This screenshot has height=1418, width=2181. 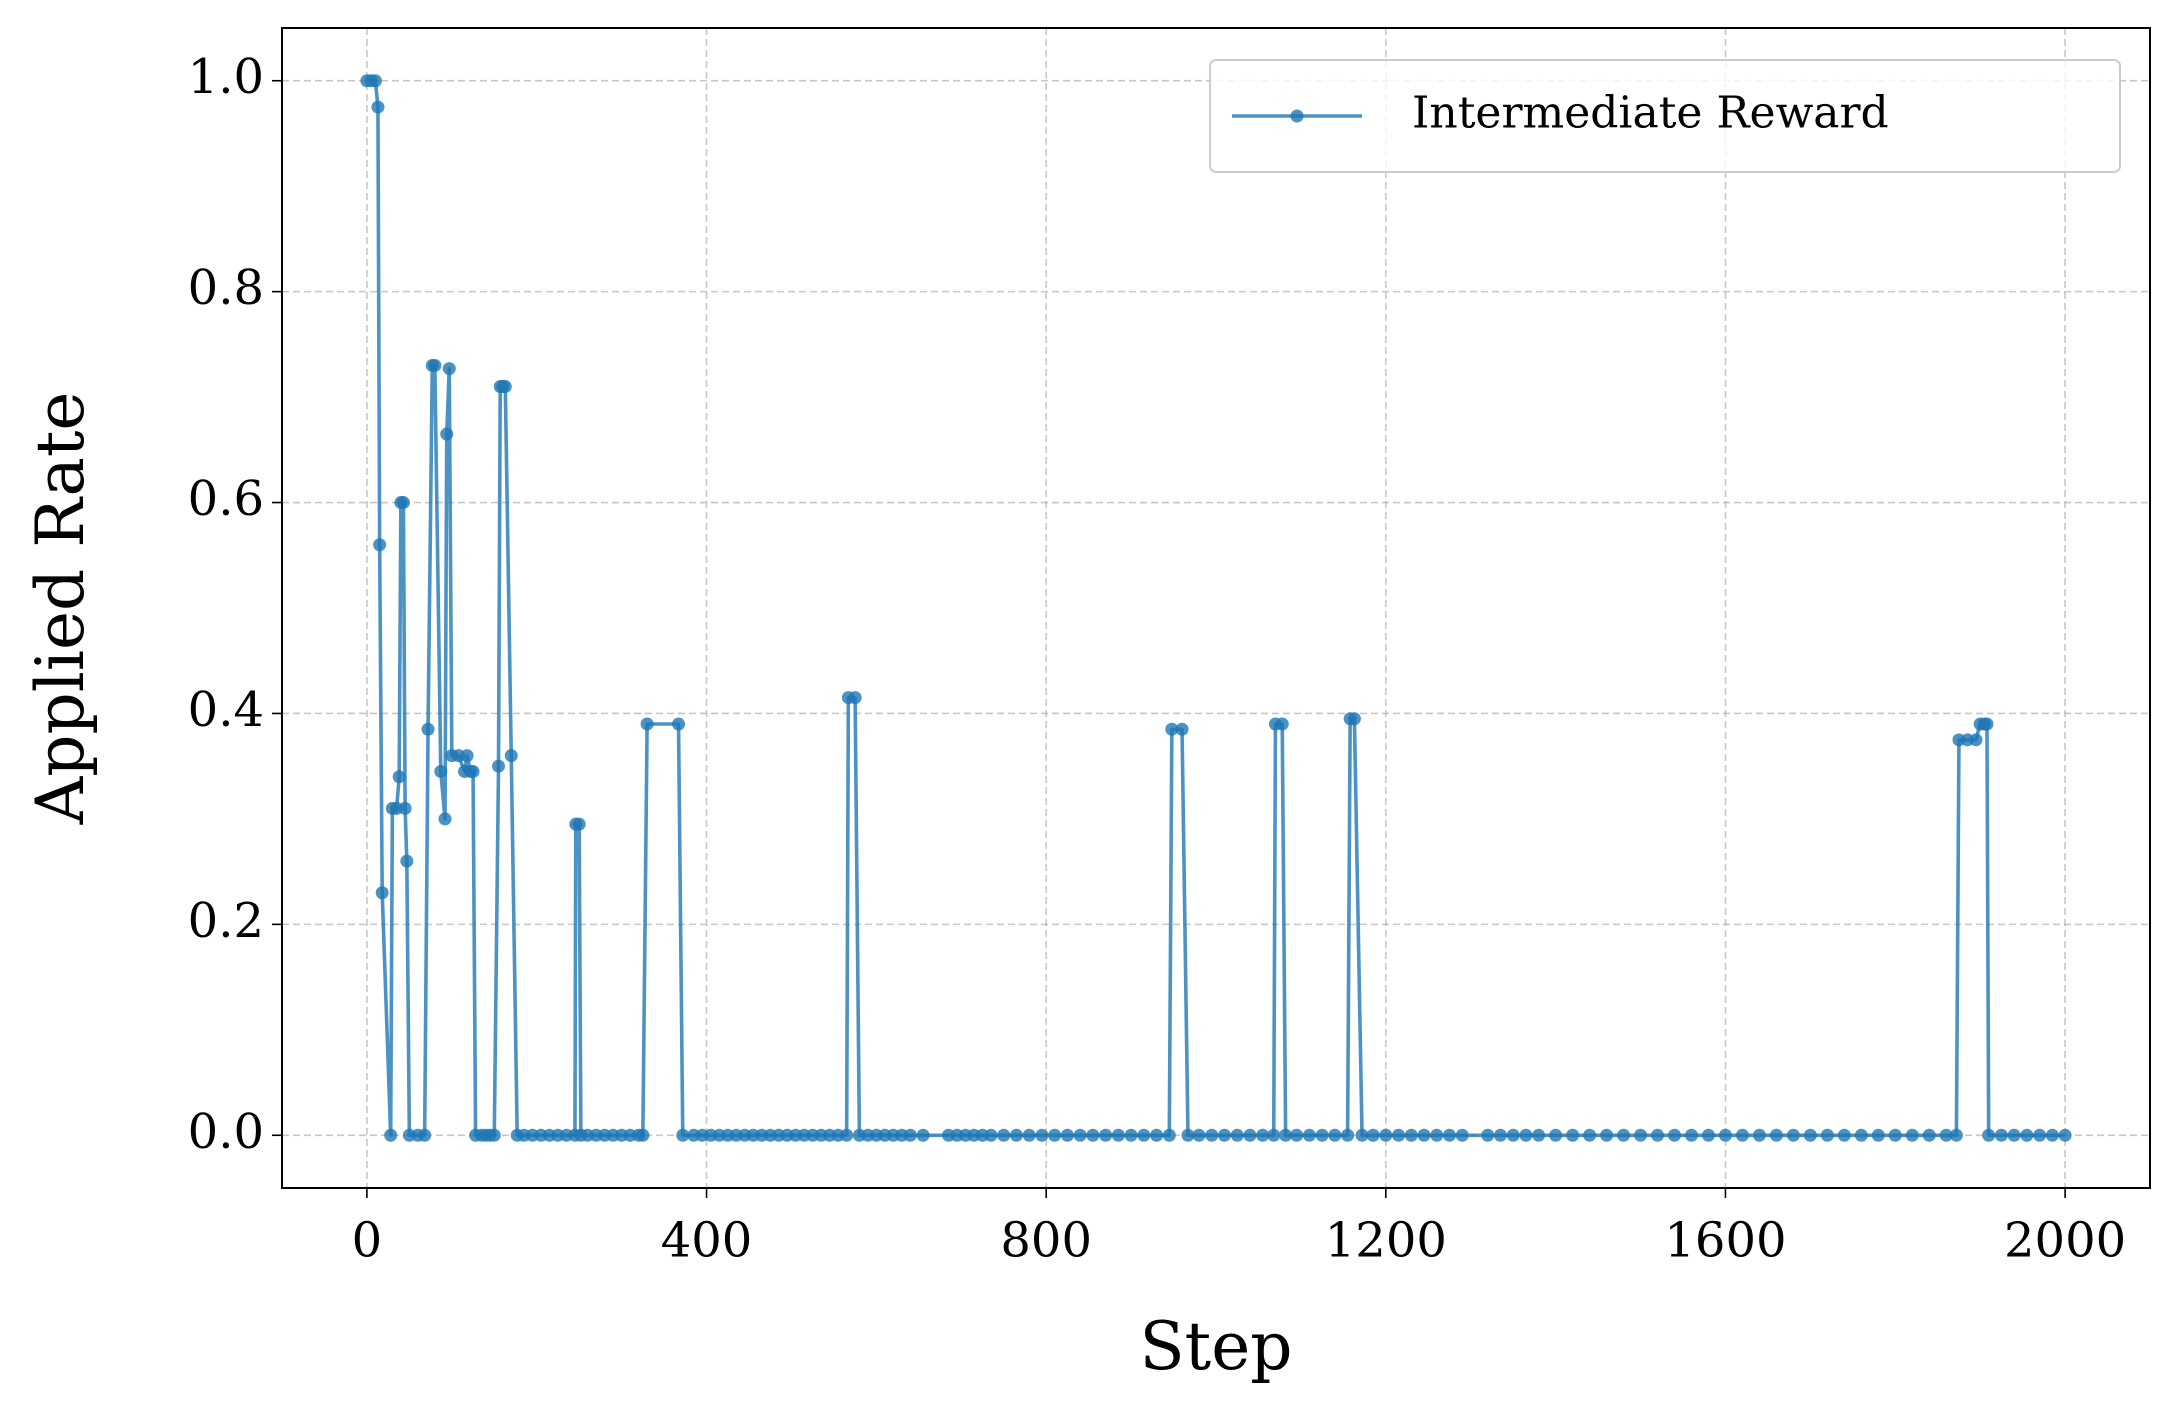 What do you see at coordinates (1297, 116) in the screenshot?
I see `legend-marker` at bounding box center [1297, 116].